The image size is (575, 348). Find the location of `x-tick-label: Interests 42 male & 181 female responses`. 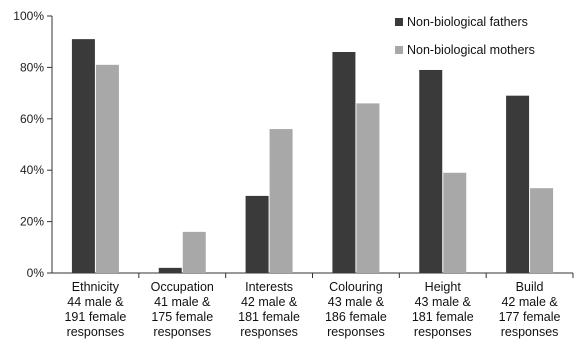

x-tick-label: Interests 42 male & 181 female responses is located at coordinates (269, 309).